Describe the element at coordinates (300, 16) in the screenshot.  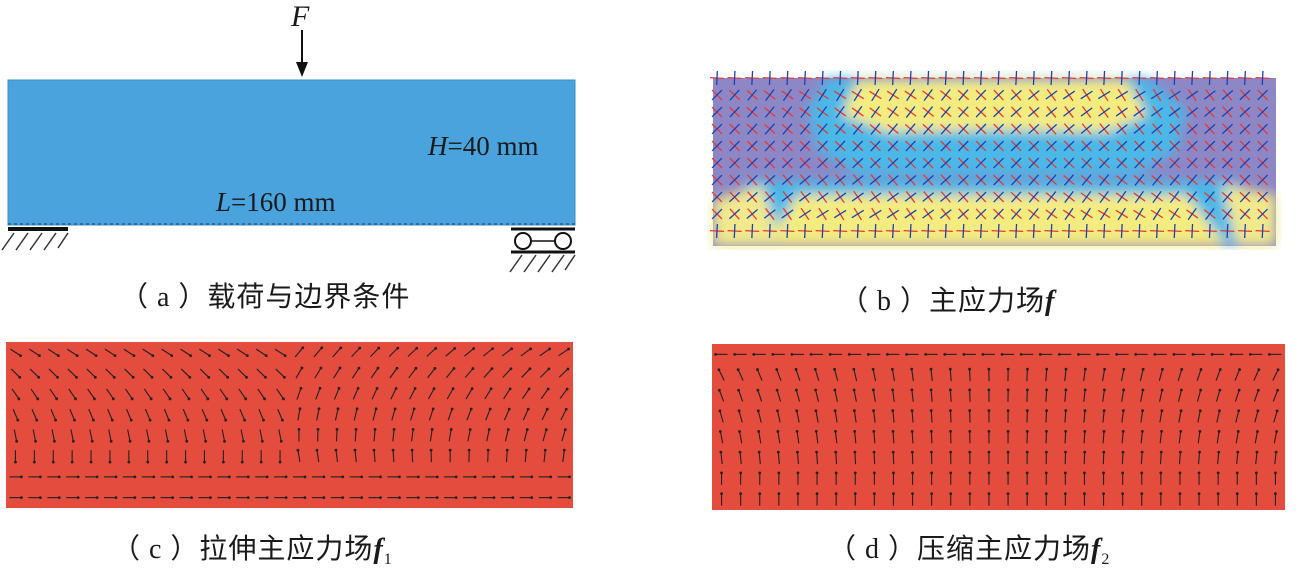
I see `force-label: F` at that location.